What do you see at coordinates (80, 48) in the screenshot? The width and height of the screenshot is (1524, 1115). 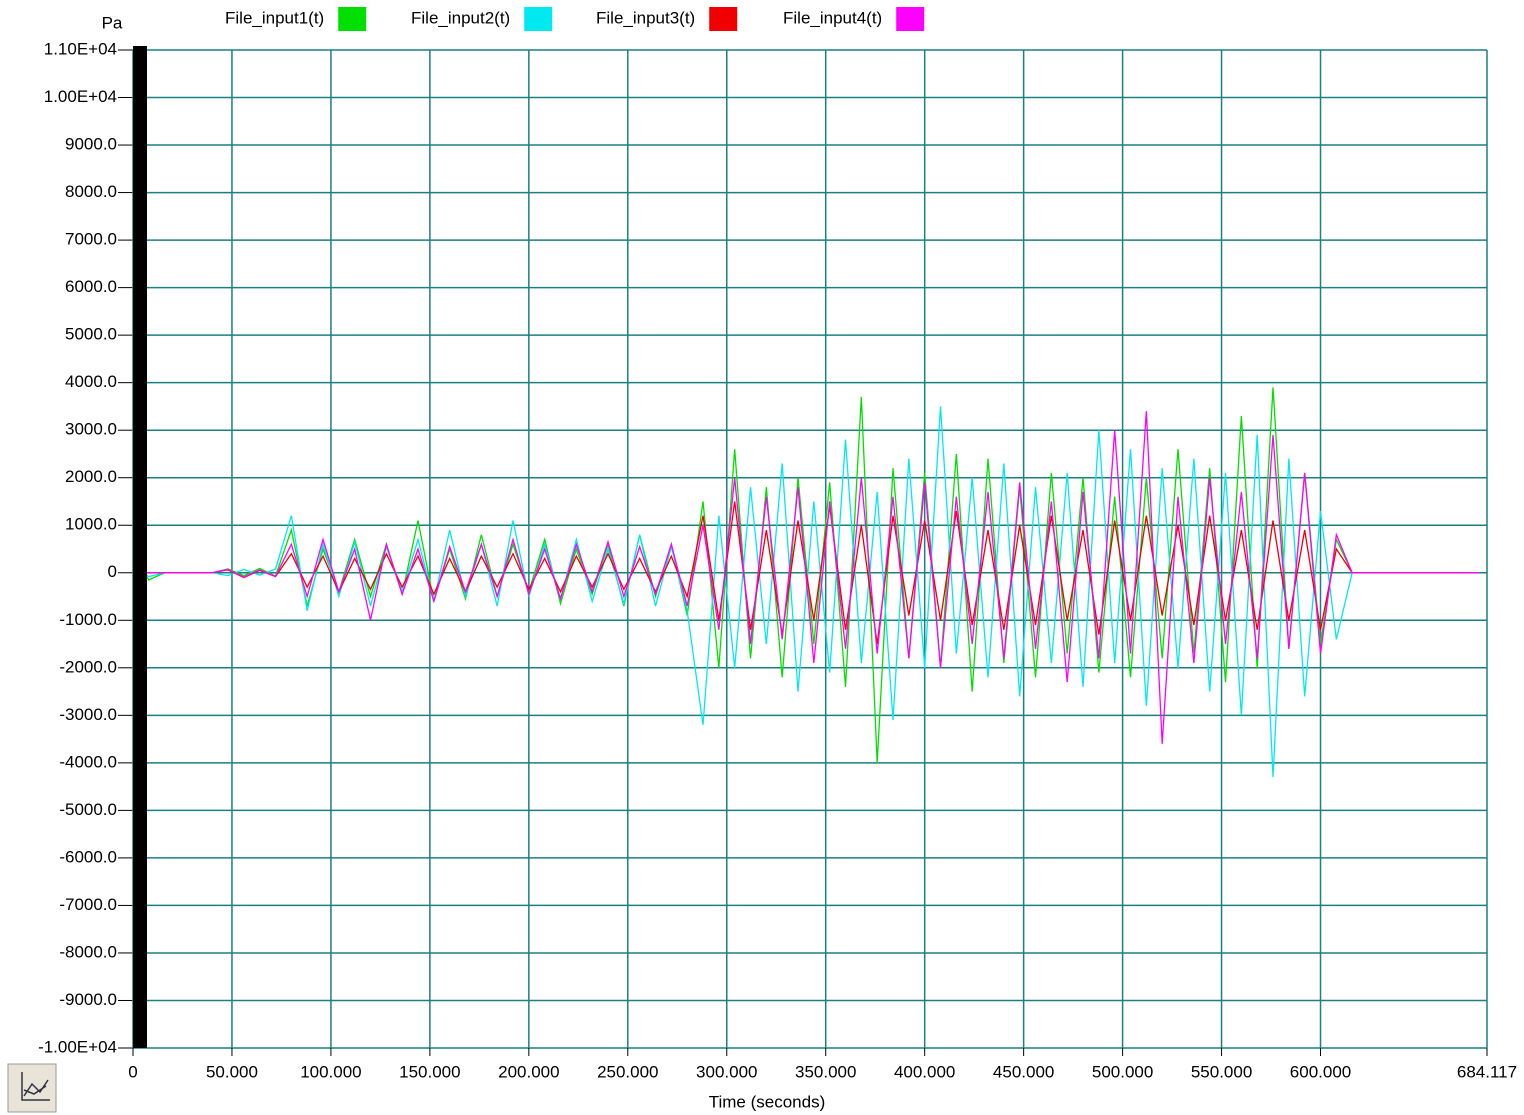 I see `y-tick-label: 1.10E+04` at bounding box center [80, 48].